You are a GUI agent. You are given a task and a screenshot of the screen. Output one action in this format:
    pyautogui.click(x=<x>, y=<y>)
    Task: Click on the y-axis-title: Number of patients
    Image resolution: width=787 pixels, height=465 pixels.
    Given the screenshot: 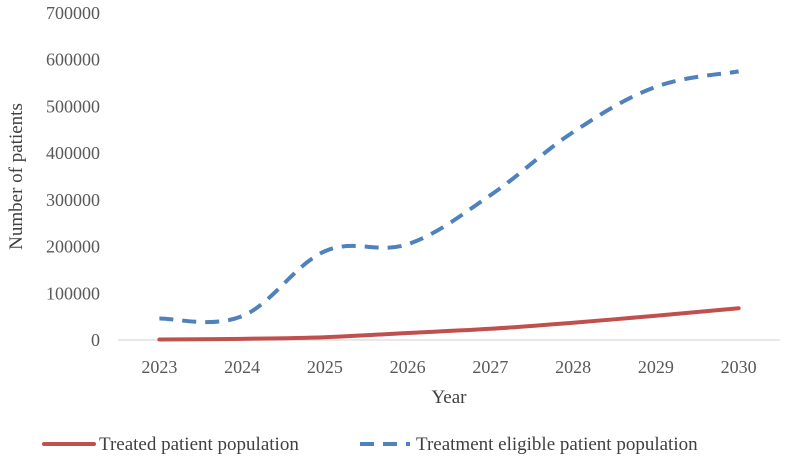 What is the action you would take?
    pyautogui.click(x=16, y=176)
    